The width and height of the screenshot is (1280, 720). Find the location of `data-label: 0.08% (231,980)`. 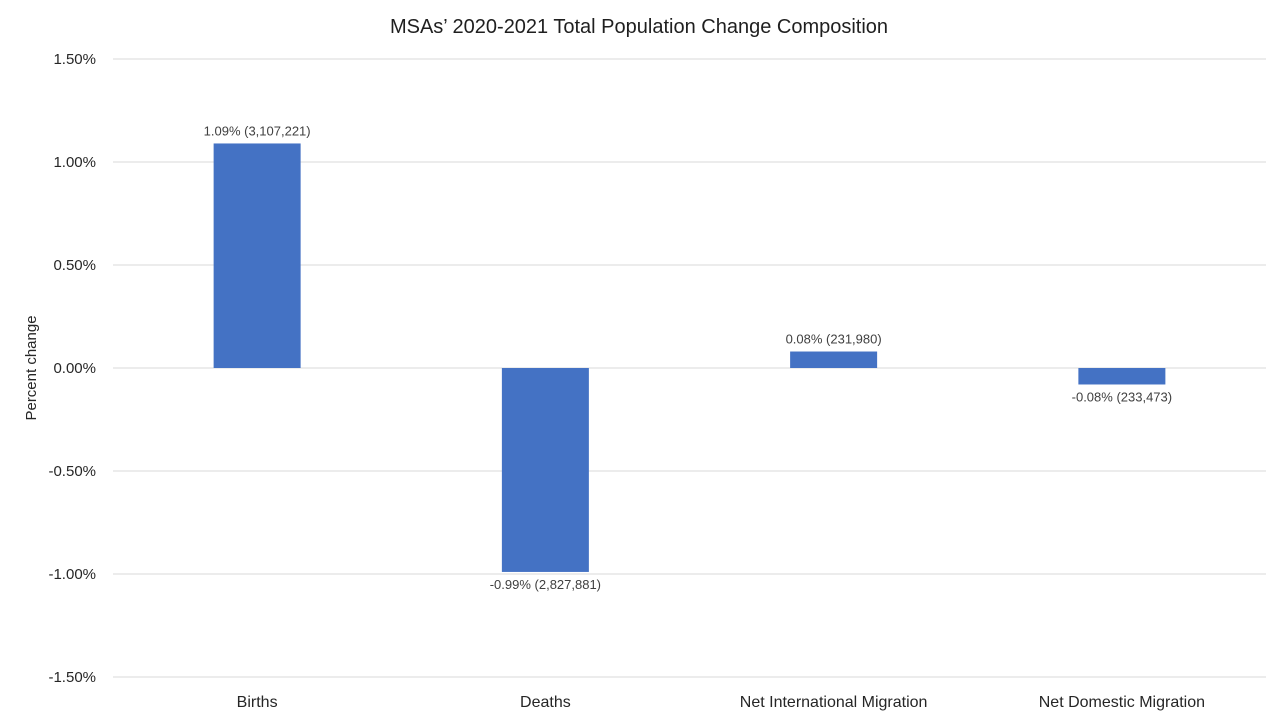

data-label: 0.08% (231,980) is located at coordinates (834, 339).